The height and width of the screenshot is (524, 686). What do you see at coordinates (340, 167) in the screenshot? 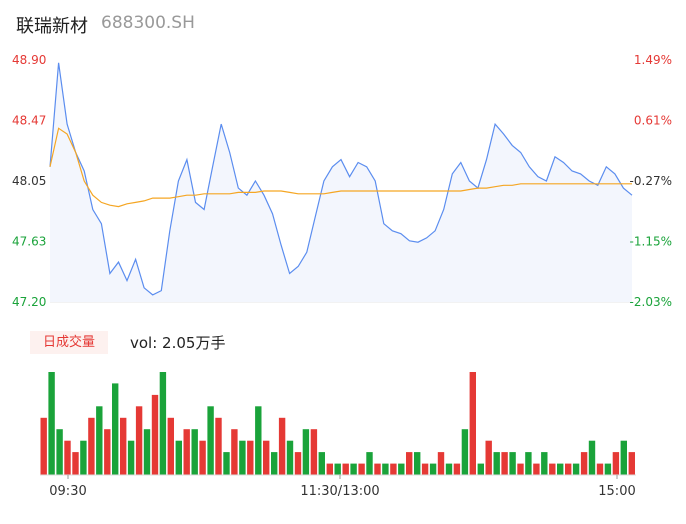
I see `average-price-line` at bounding box center [340, 167].